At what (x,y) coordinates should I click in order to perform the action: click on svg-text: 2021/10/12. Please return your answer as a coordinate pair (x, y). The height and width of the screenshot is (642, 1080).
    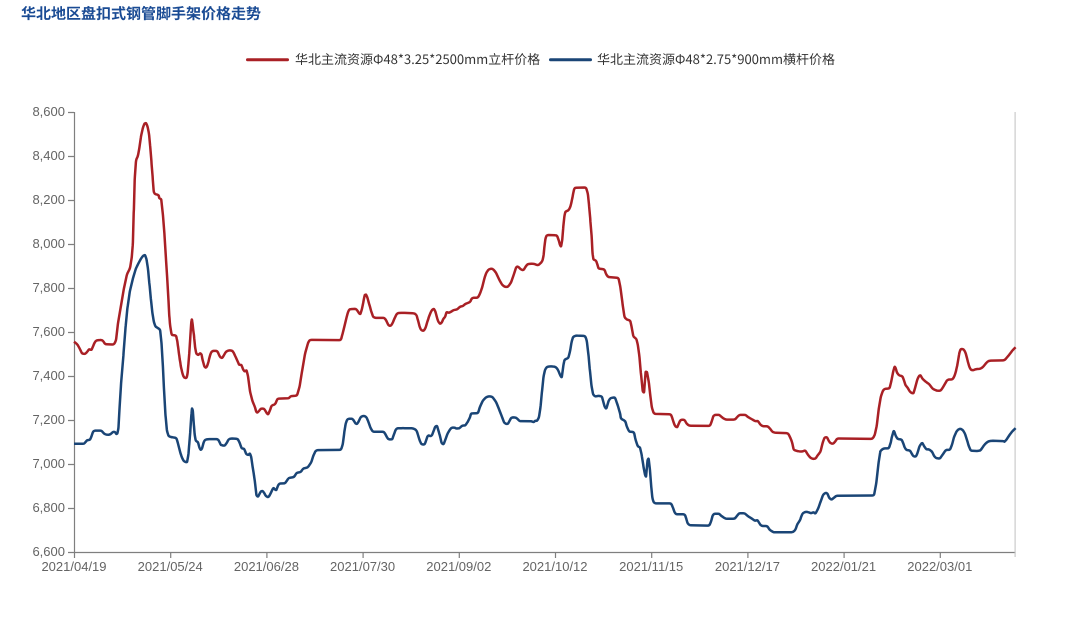
    Looking at the image, I should click on (554, 566).